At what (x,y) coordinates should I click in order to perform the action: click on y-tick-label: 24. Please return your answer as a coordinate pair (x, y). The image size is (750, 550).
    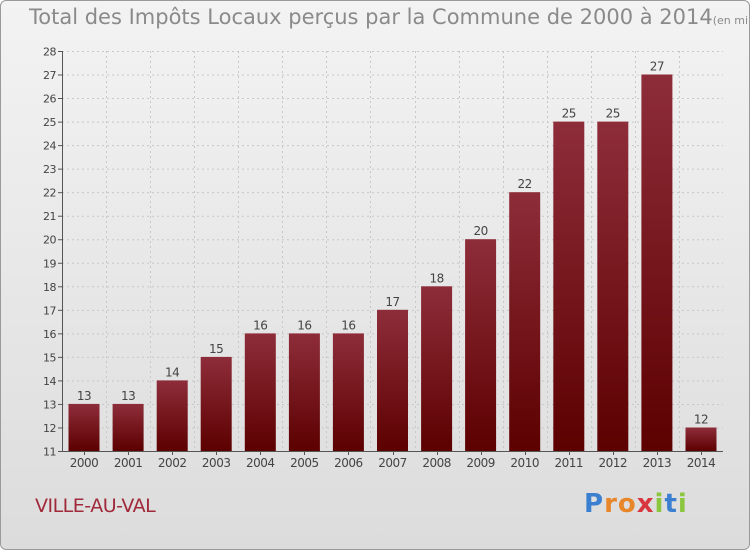
    Looking at the image, I should click on (49, 146).